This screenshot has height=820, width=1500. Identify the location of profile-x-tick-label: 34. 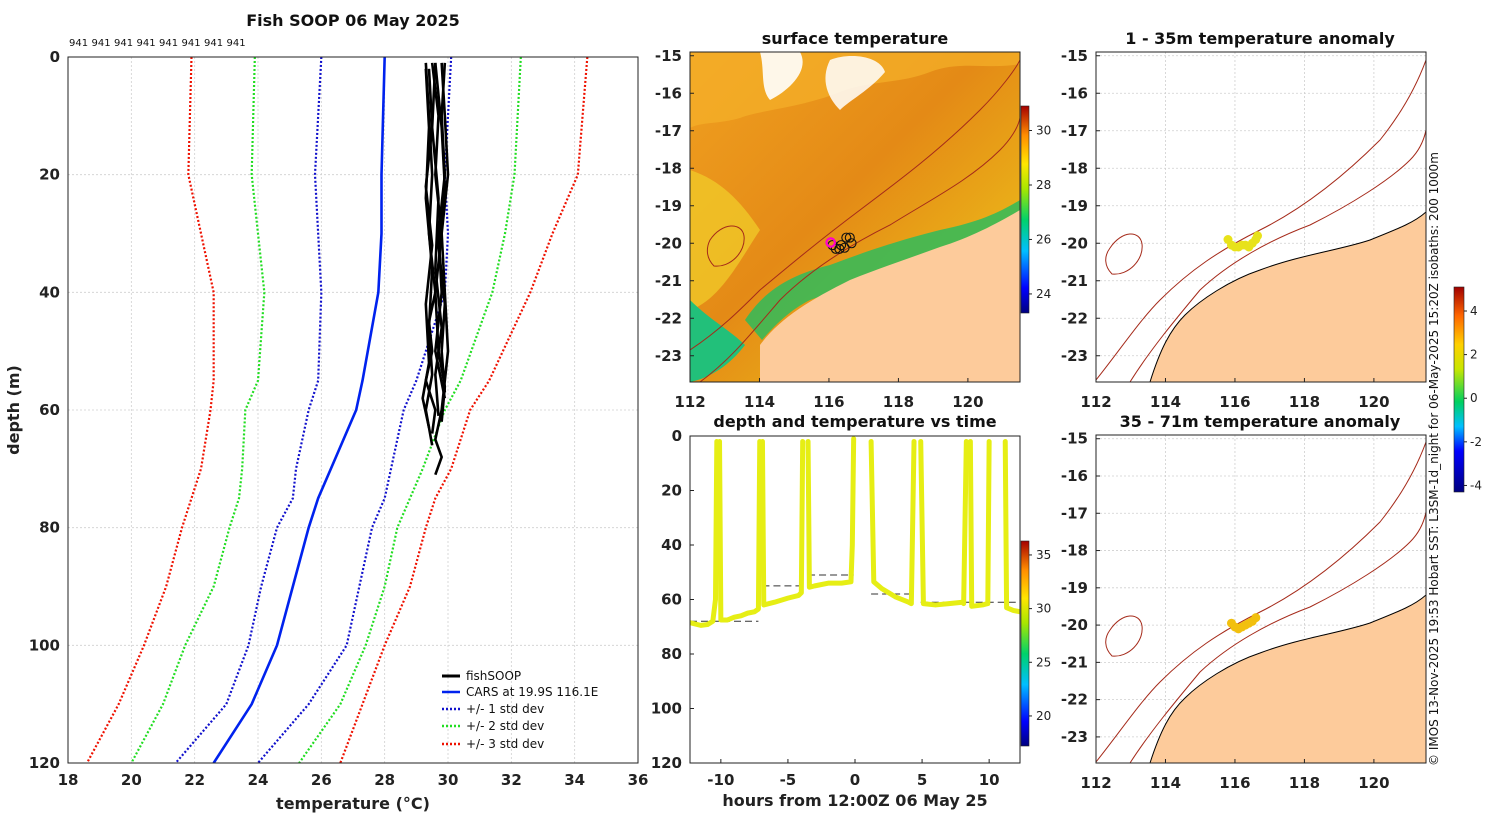
(574, 780).